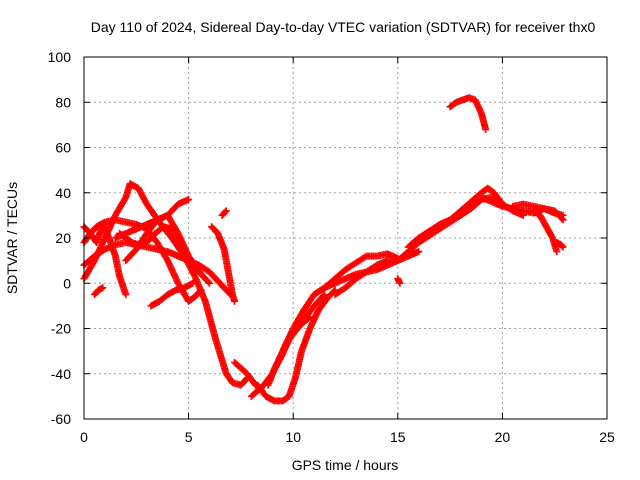  What do you see at coordinates (61, 374) in the screenshot?
I see `y-tick-label: -40` at bounding box center [61, 374].